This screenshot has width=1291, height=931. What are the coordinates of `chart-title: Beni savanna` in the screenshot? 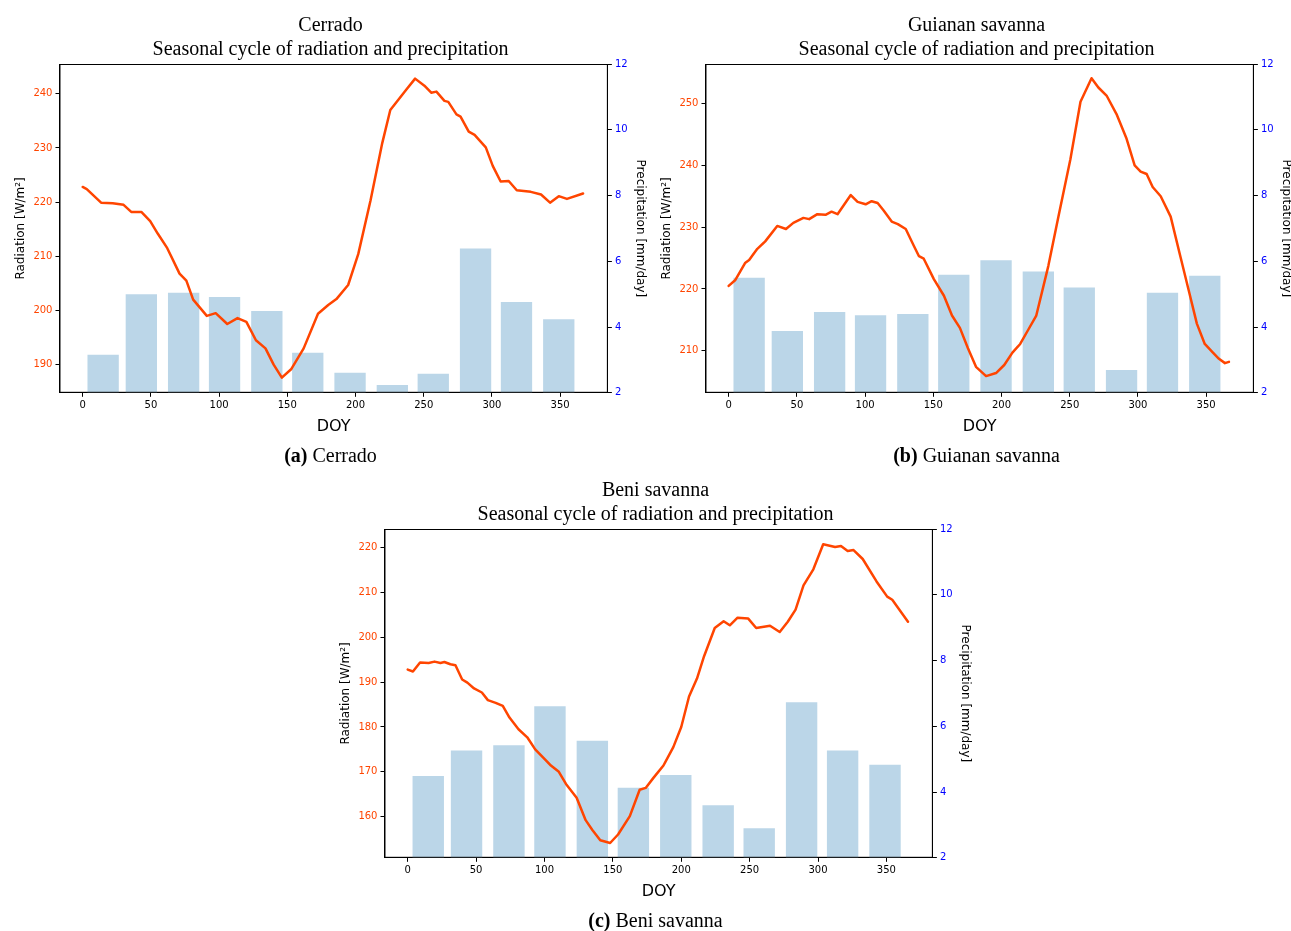 It's located at (655, 489).